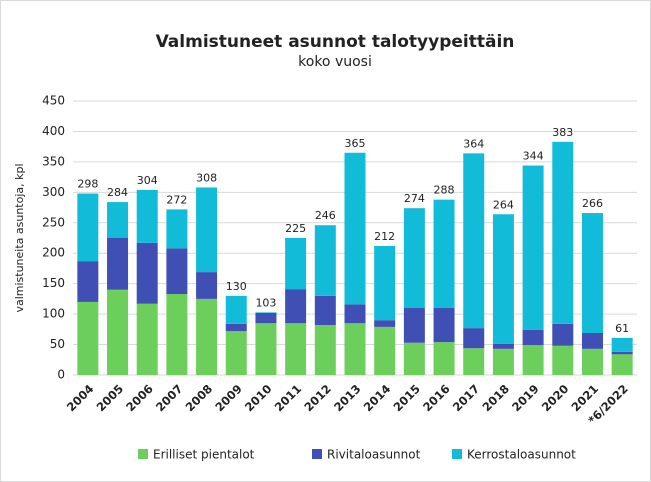 The image size is (651, 482). What do you see at coordinates (19, 237) in the screenshot?
I see `y-axis-label: valmistuneita asuntoja, kpl` at bounding box center [19, 237].